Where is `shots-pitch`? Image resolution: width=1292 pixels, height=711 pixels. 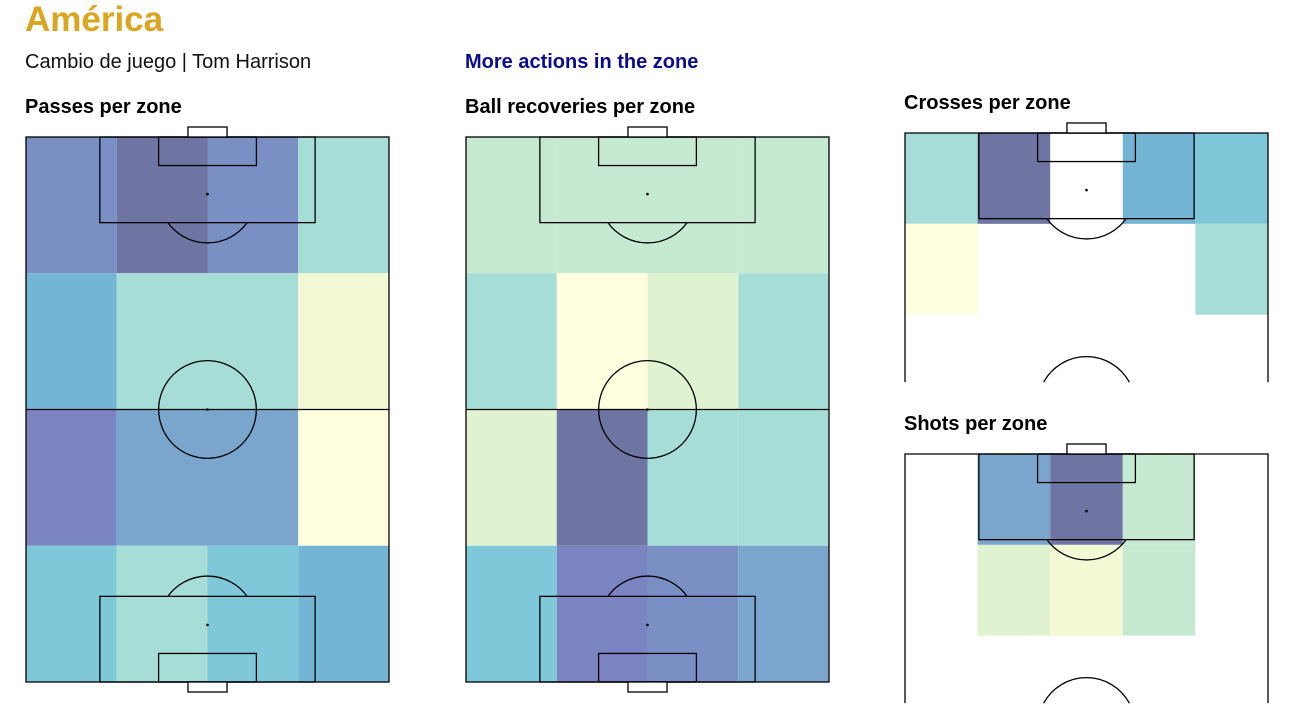
shots-pitch is located at coordinates (1086, 573).